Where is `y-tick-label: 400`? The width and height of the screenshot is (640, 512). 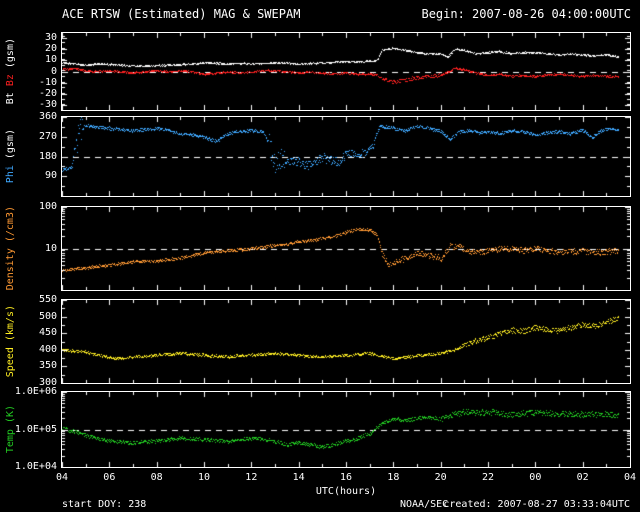
y-tick-label: 400 is located at coordinates (47, 349).